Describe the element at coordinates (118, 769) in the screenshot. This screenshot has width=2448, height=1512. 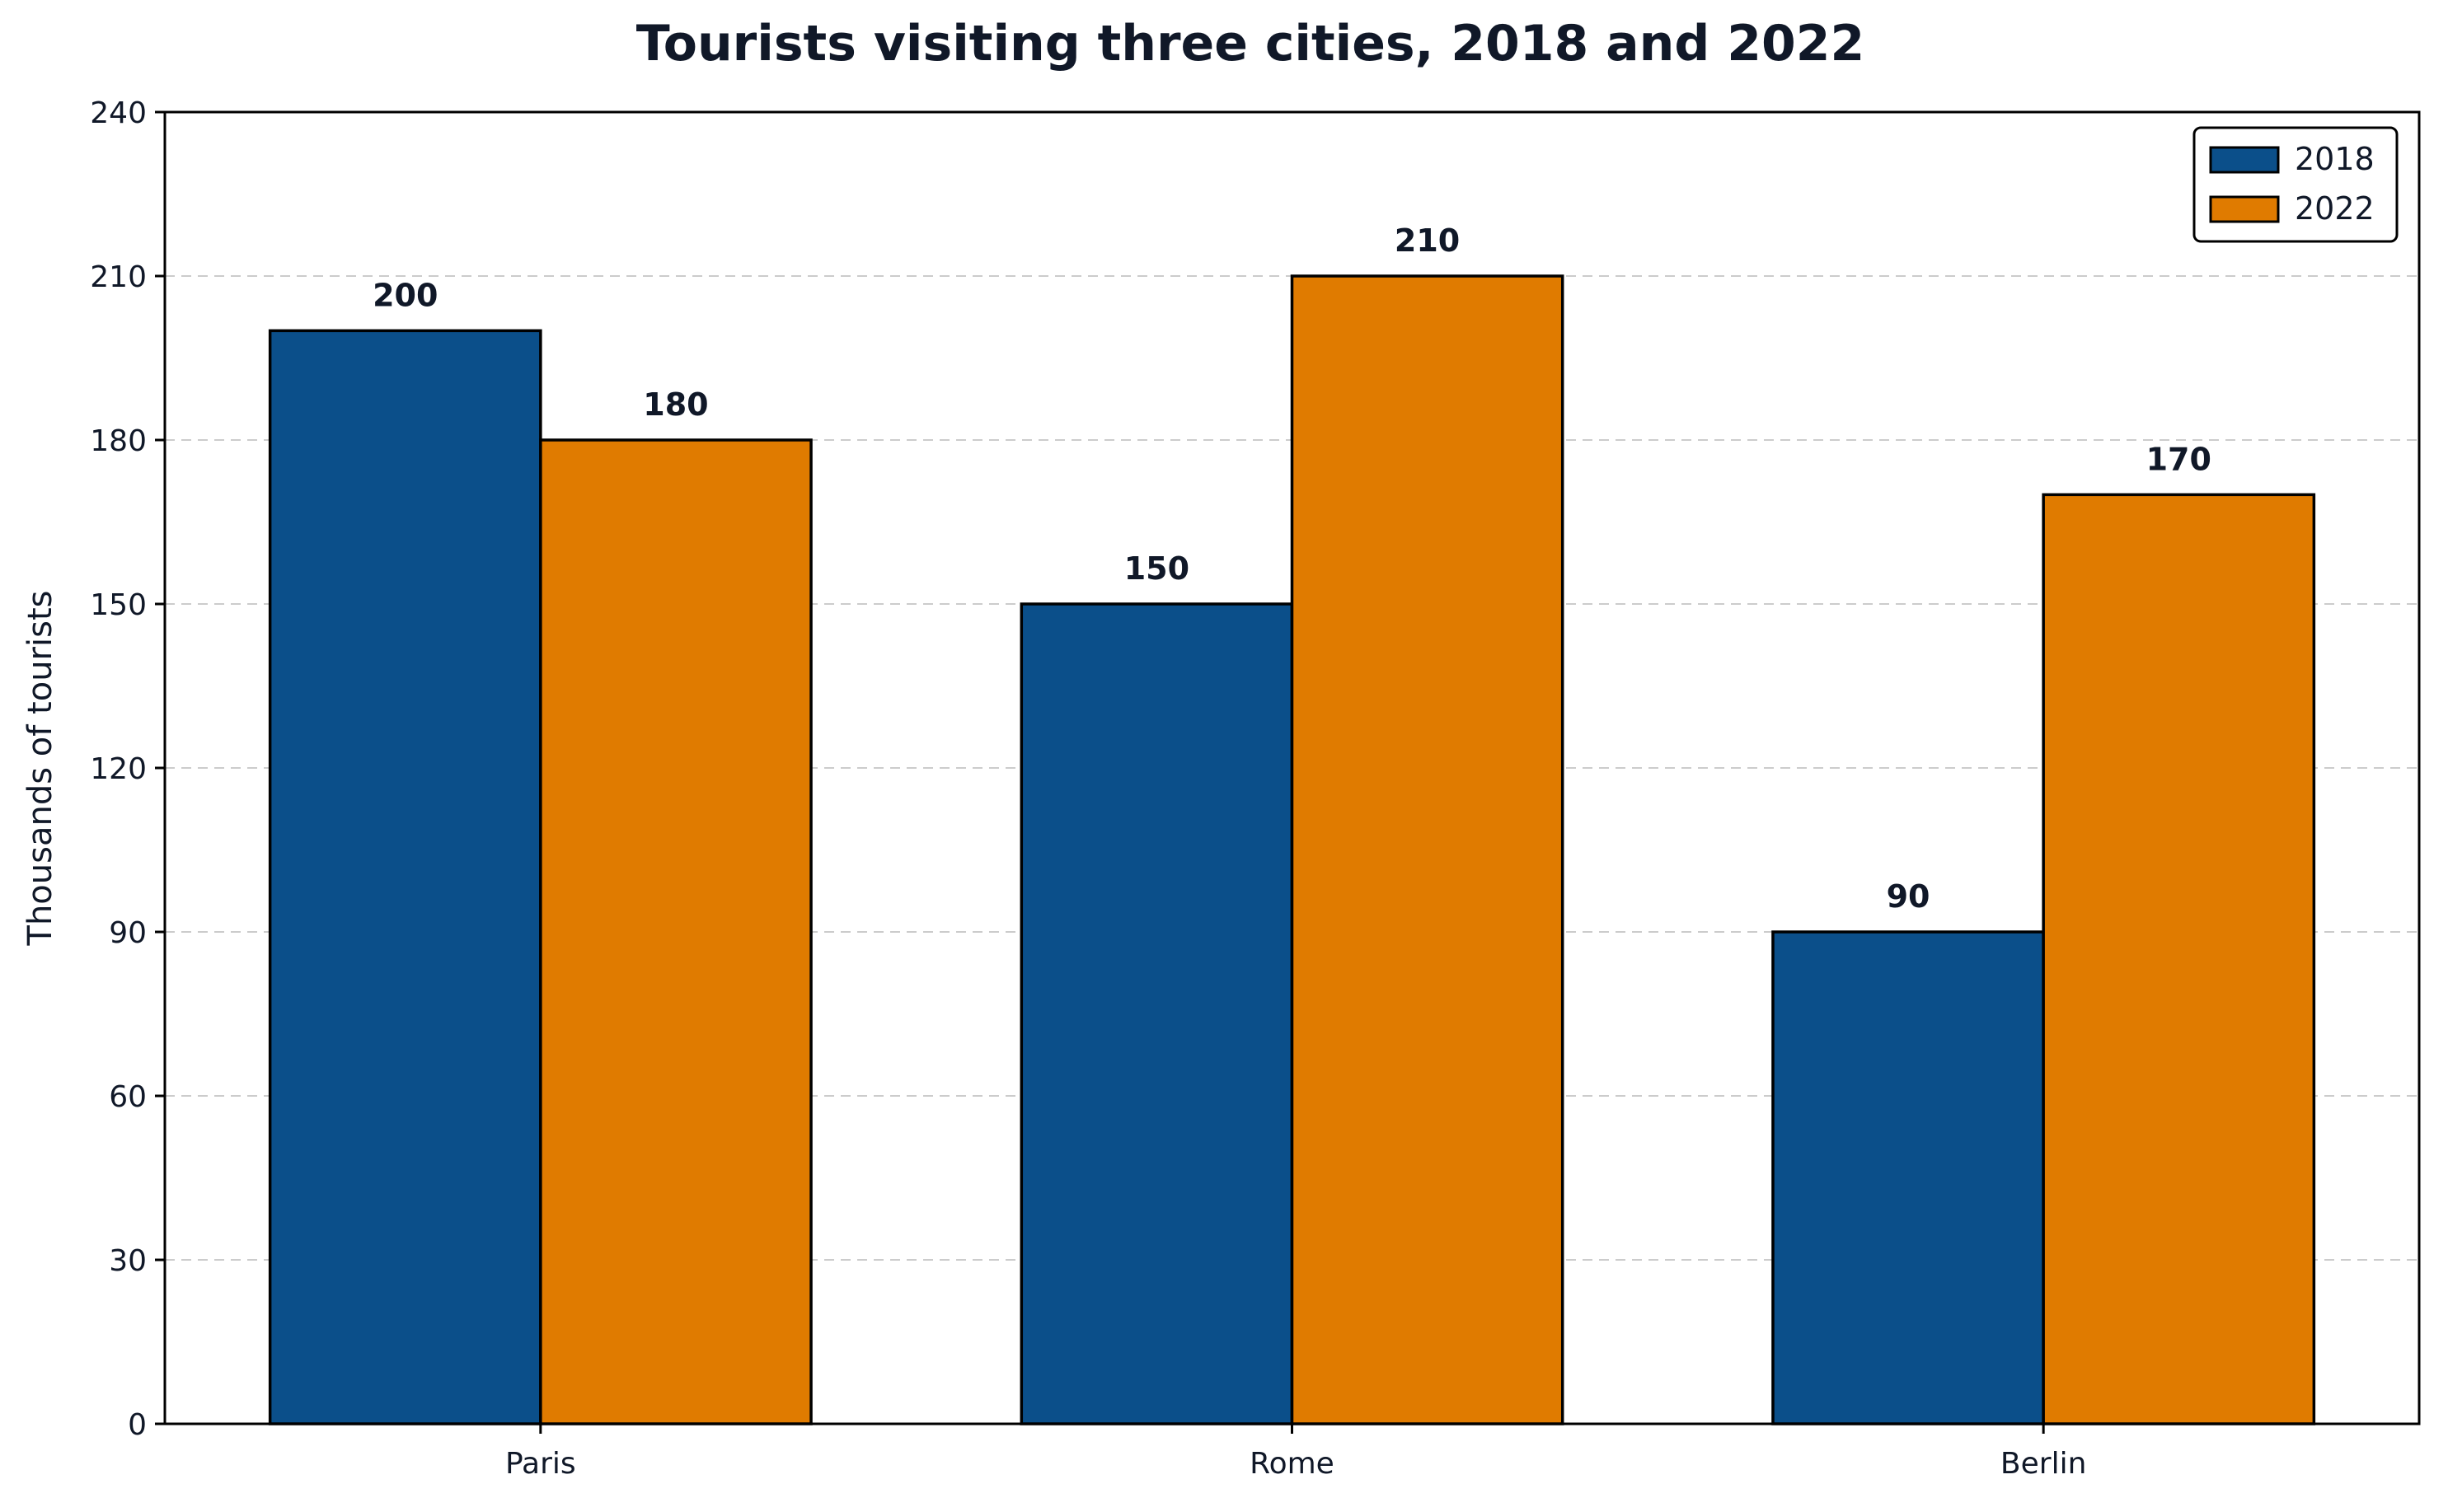
I see `y-tick-label: 120` at that location.